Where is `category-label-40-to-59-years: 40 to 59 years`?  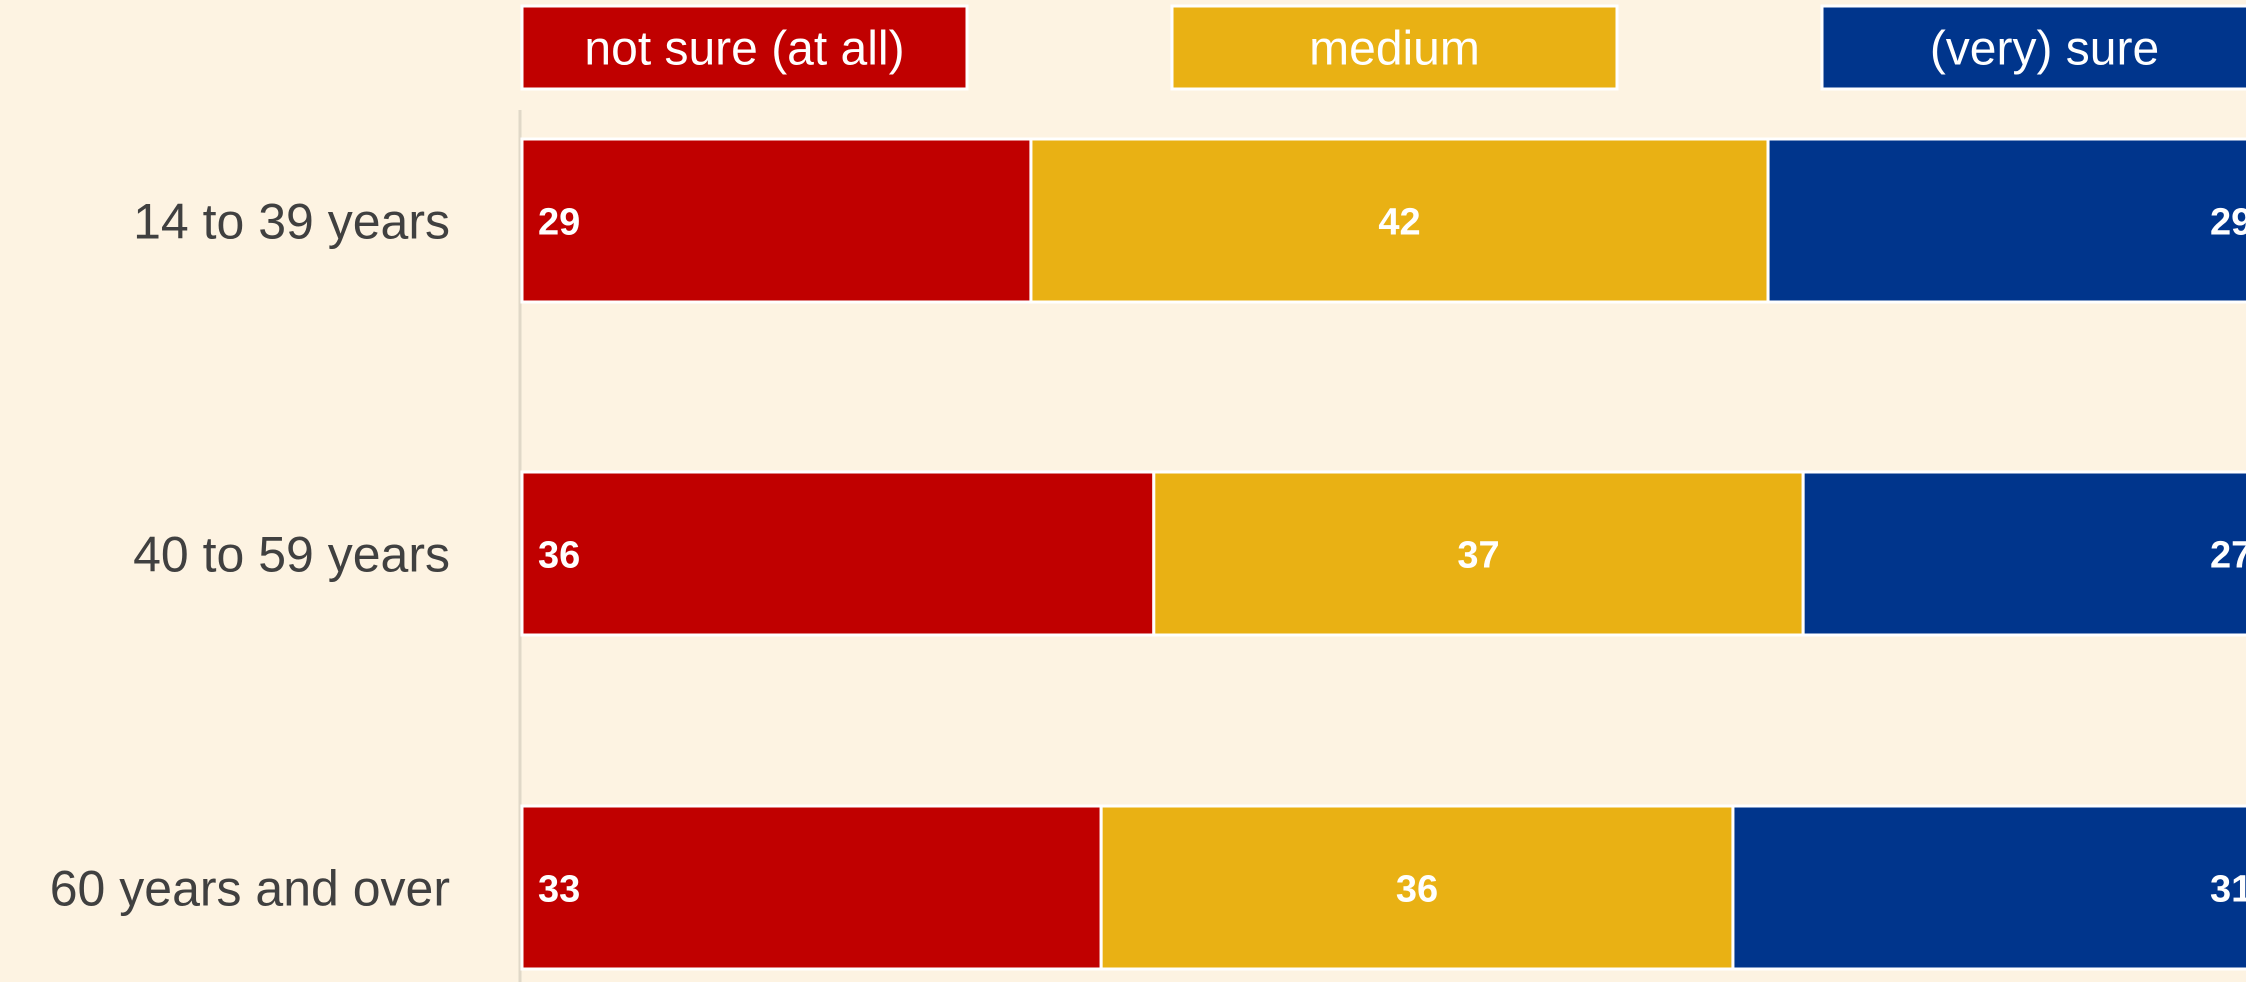
category-label-40-to-59-years: 40 to 59 years is located at coordinates (291, 555).